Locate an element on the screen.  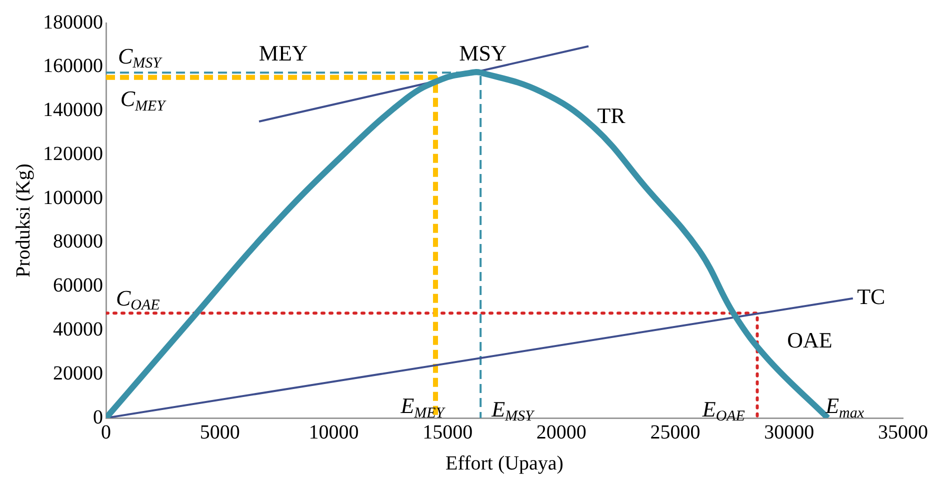
annotation: TR is located at coordinates (611, 115).